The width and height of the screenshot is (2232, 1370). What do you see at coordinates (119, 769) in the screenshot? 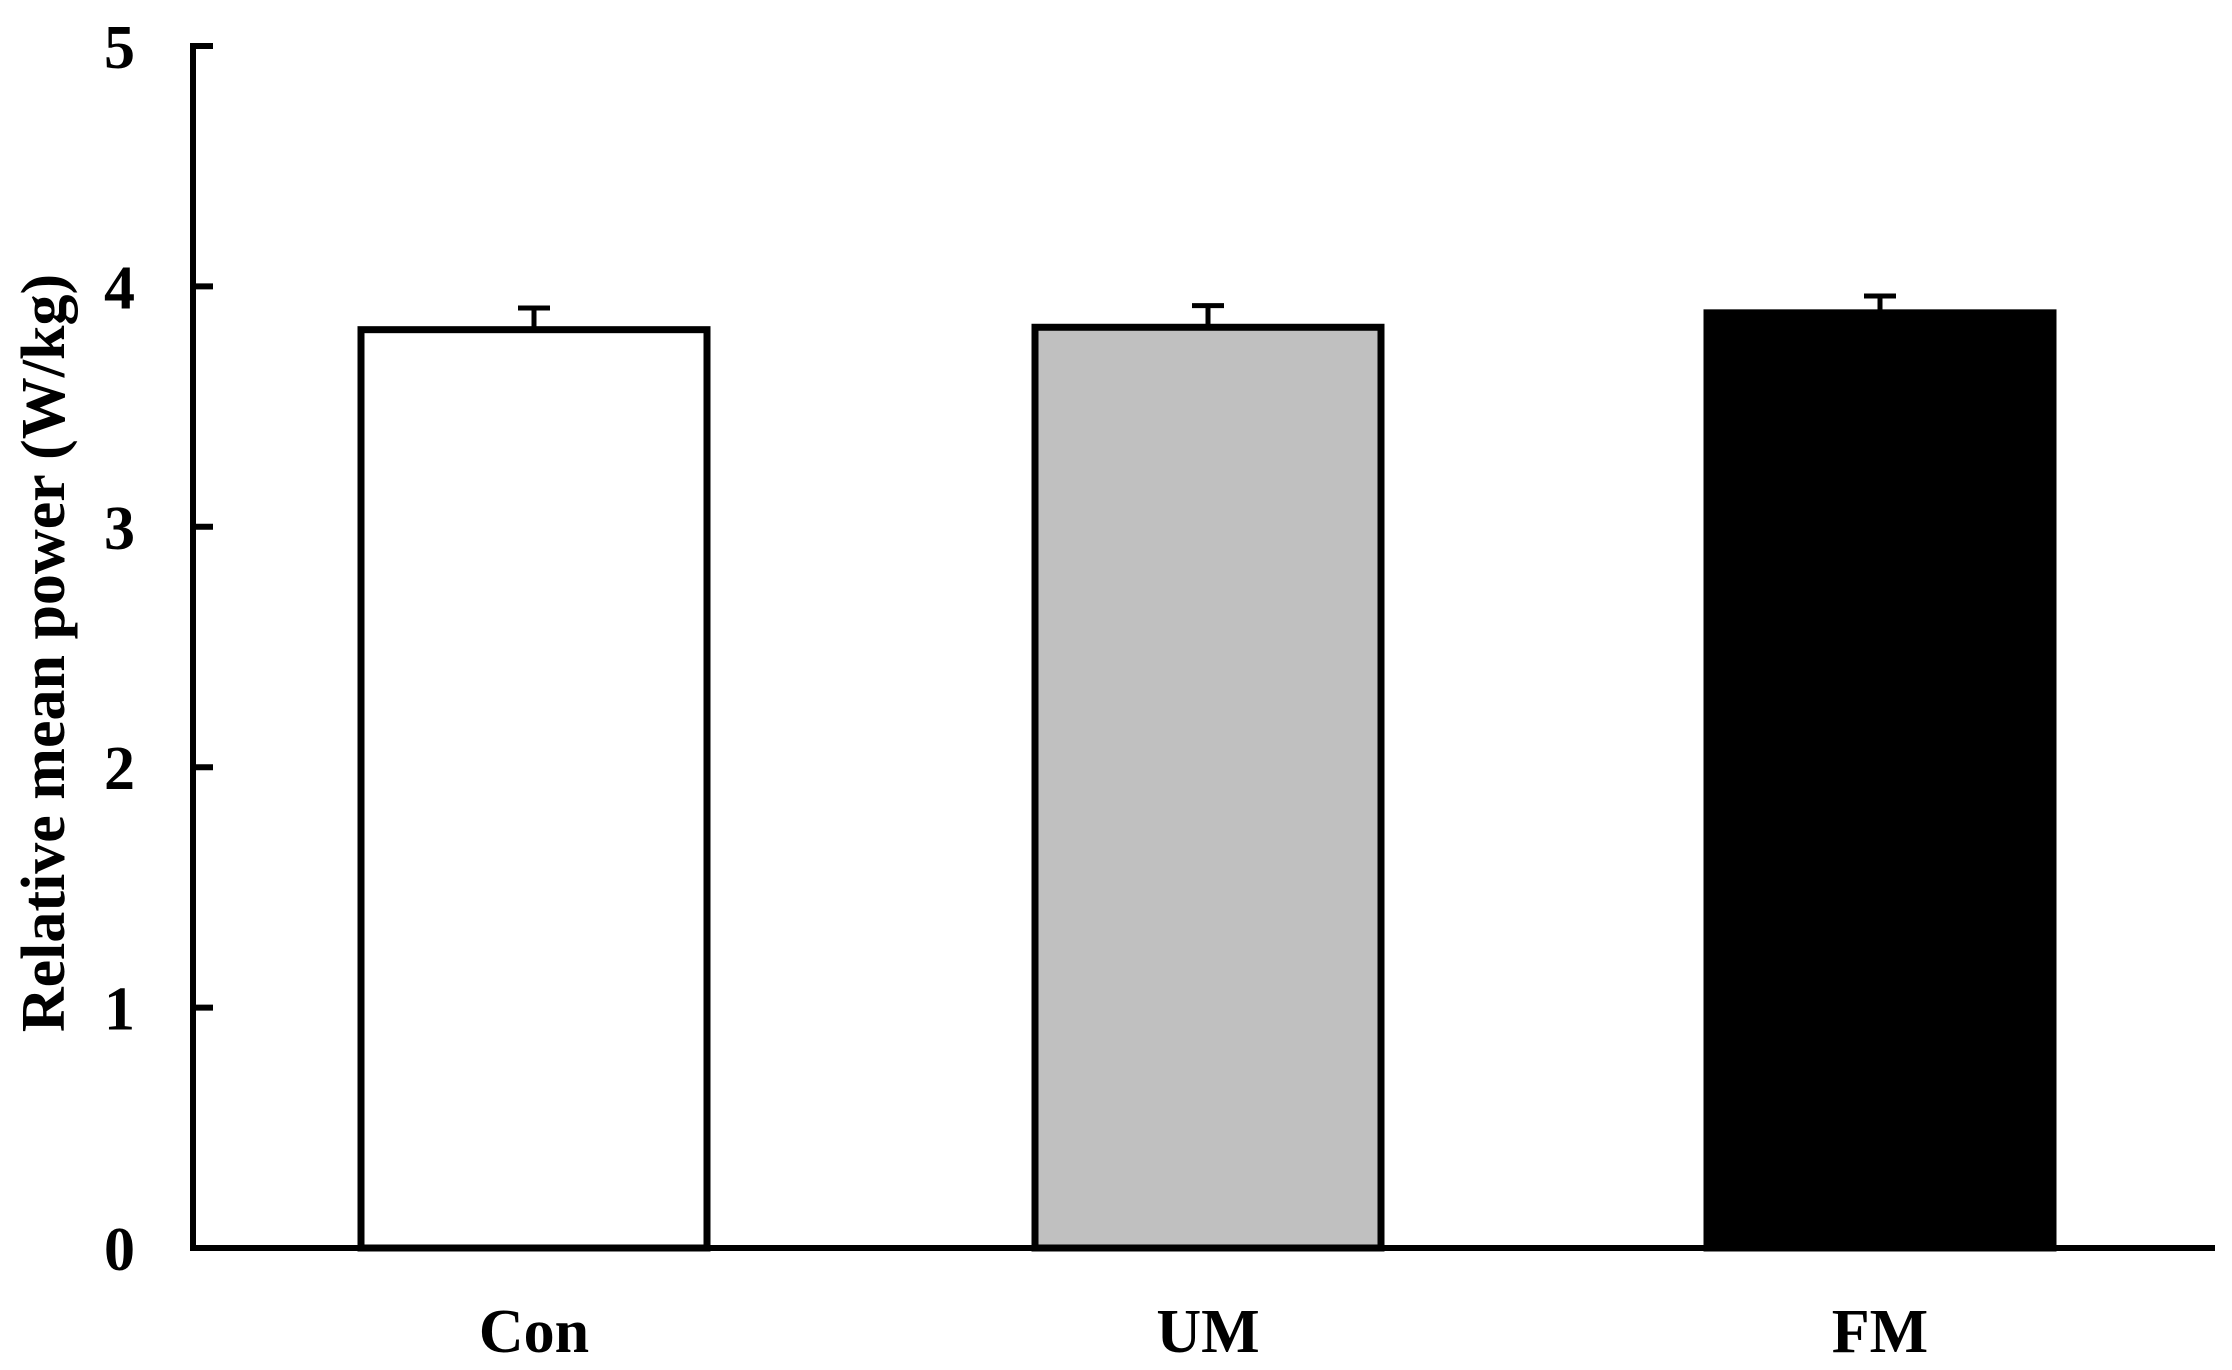
I see `y-tick-label: 2` at bounding box center [119, 769].